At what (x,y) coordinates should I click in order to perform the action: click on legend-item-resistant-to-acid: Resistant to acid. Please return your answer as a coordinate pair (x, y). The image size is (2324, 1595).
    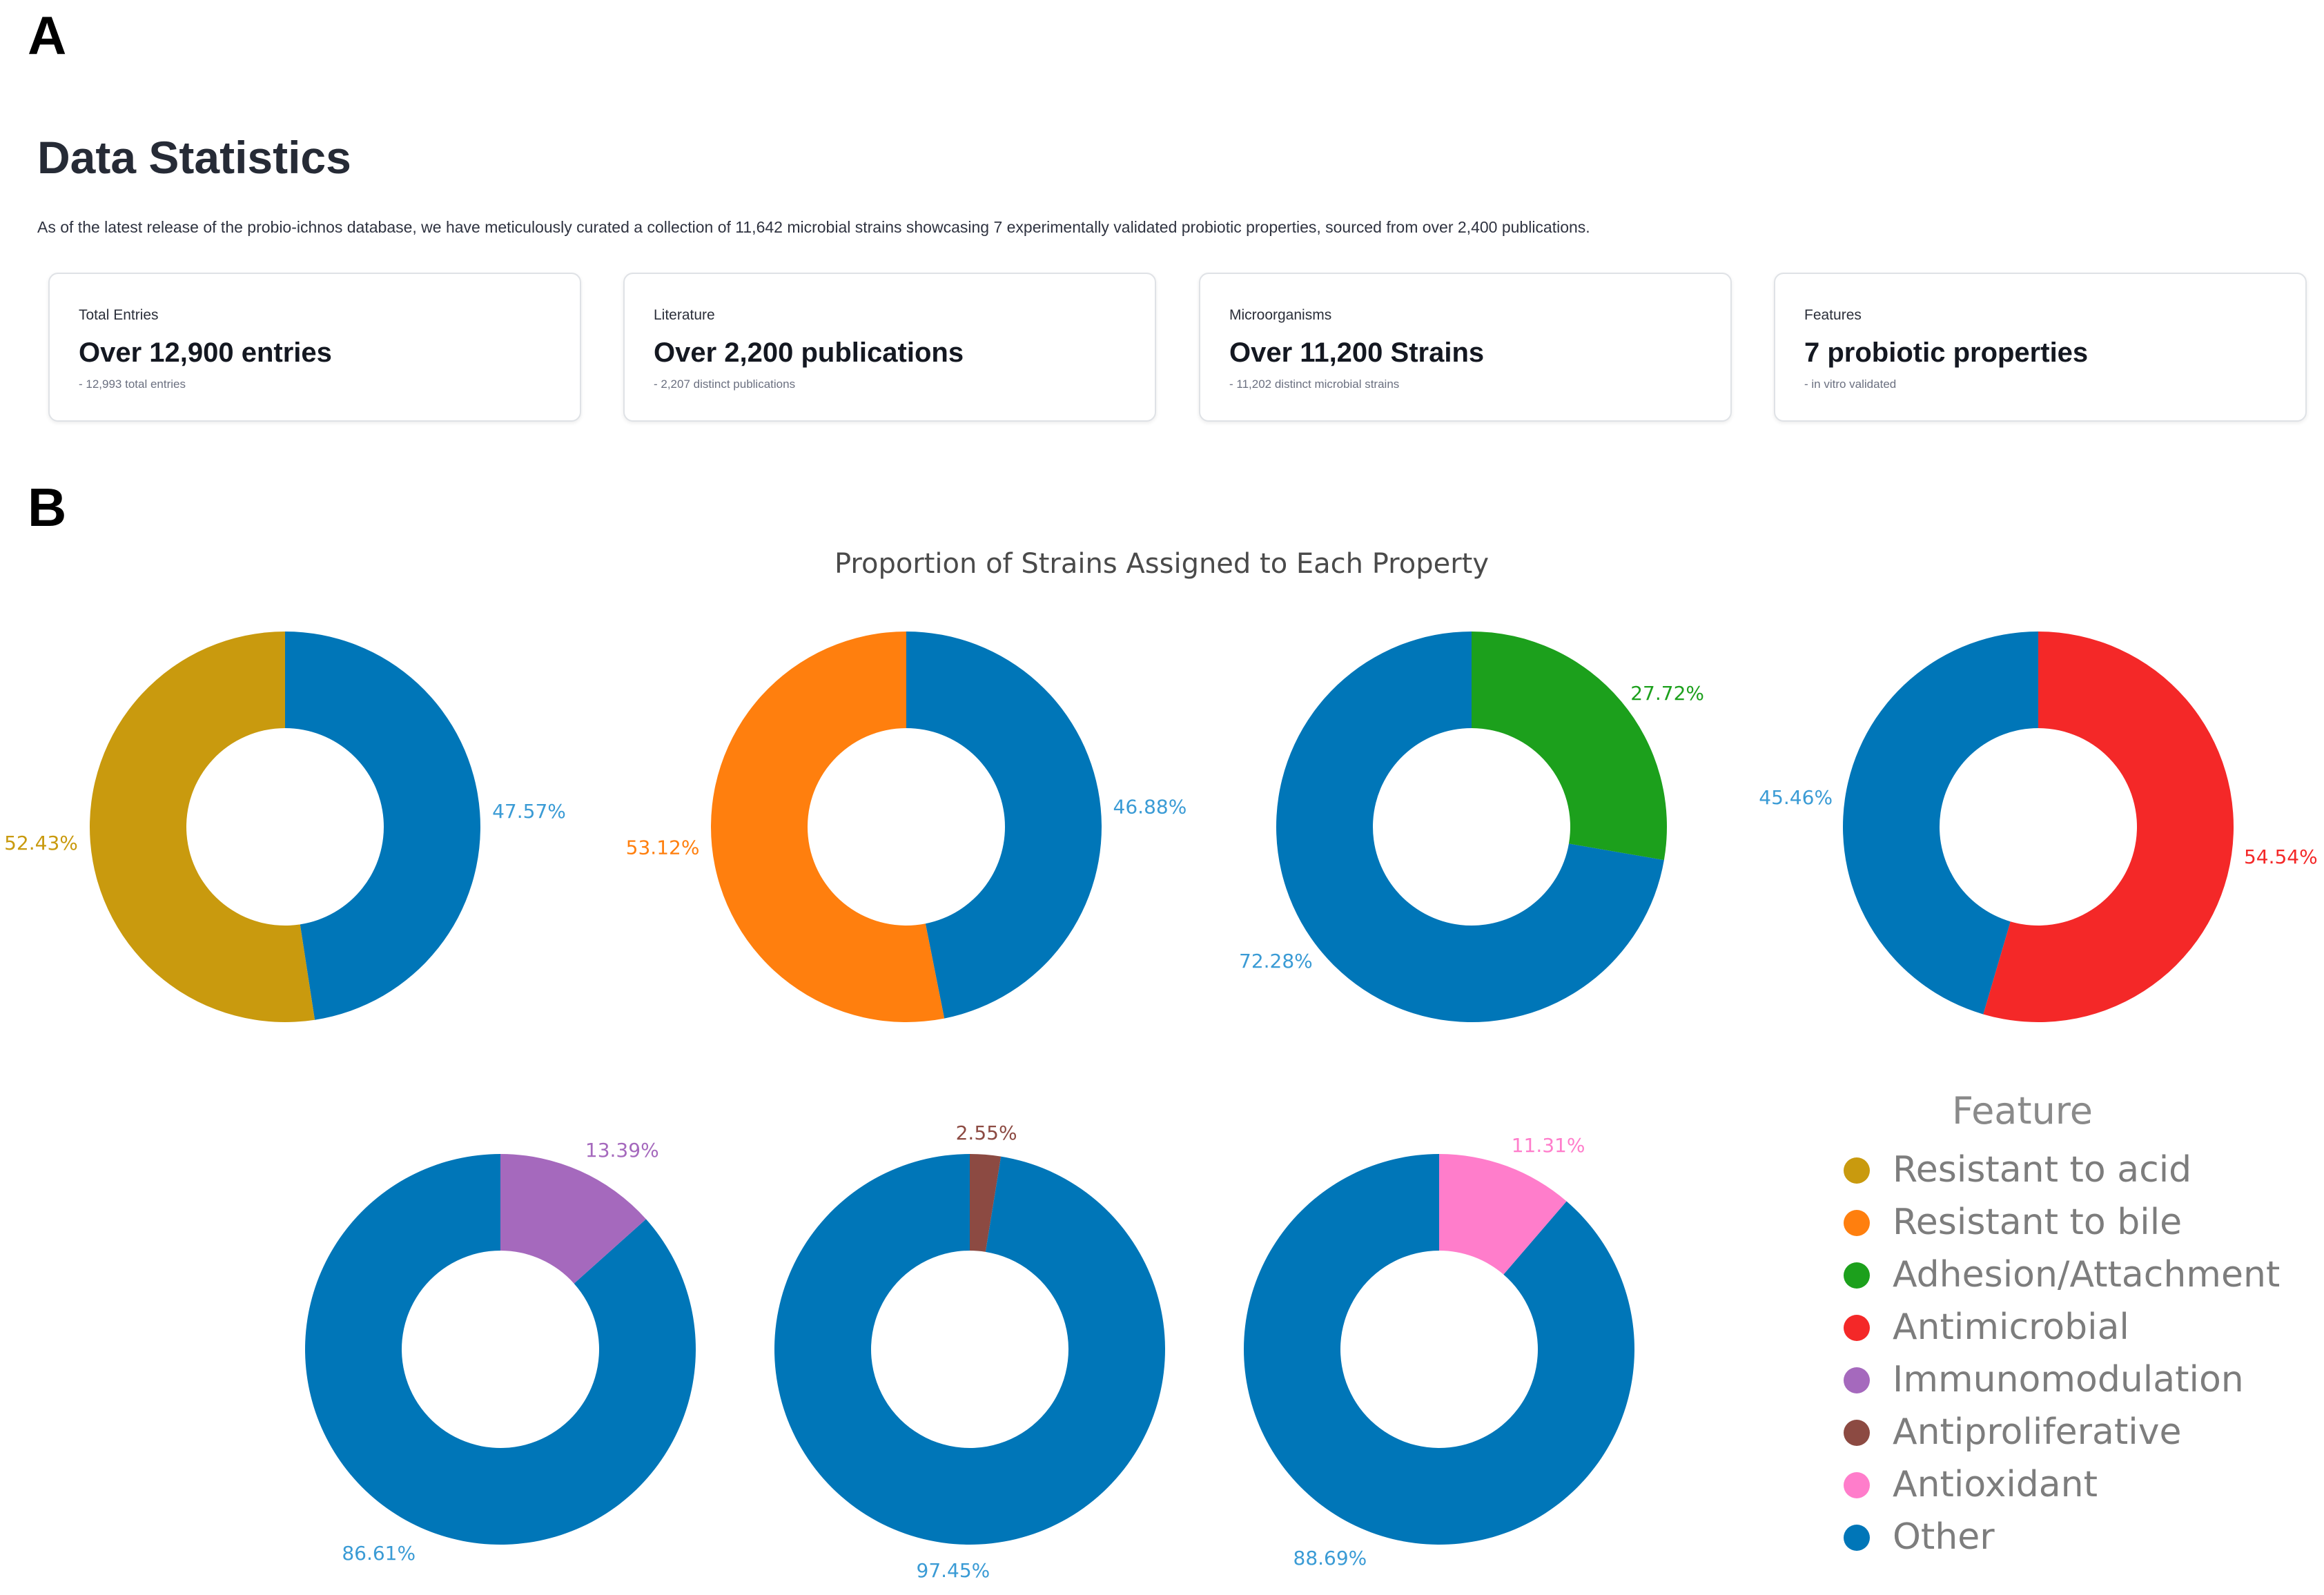
    Looking at the image, I should click on (2017, 1170).